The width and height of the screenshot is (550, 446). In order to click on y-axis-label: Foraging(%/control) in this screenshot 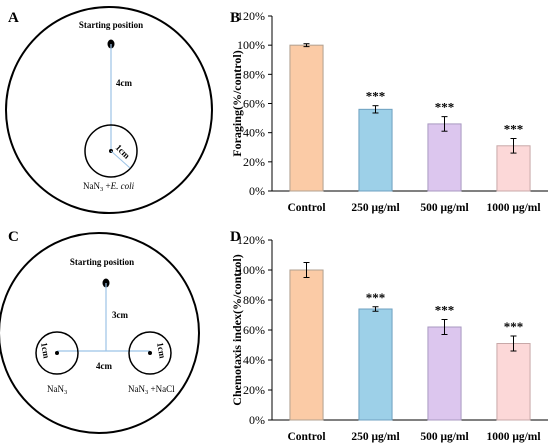, I will do `click(237, 103)`.